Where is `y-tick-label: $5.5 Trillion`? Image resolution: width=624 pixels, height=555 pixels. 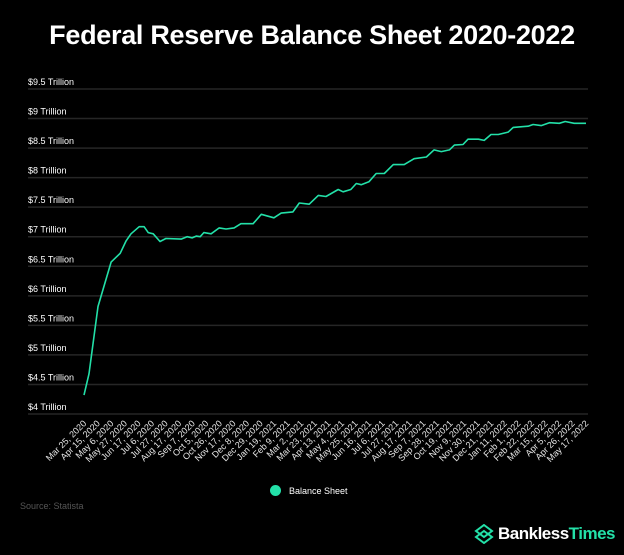
y-tick-label: $5.5 Trillion is located at coordinates (51, 318).